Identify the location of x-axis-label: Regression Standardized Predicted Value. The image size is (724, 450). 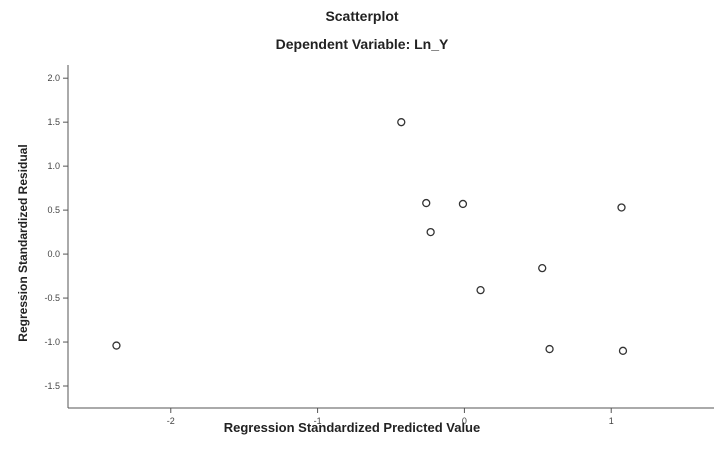
(352, 427).